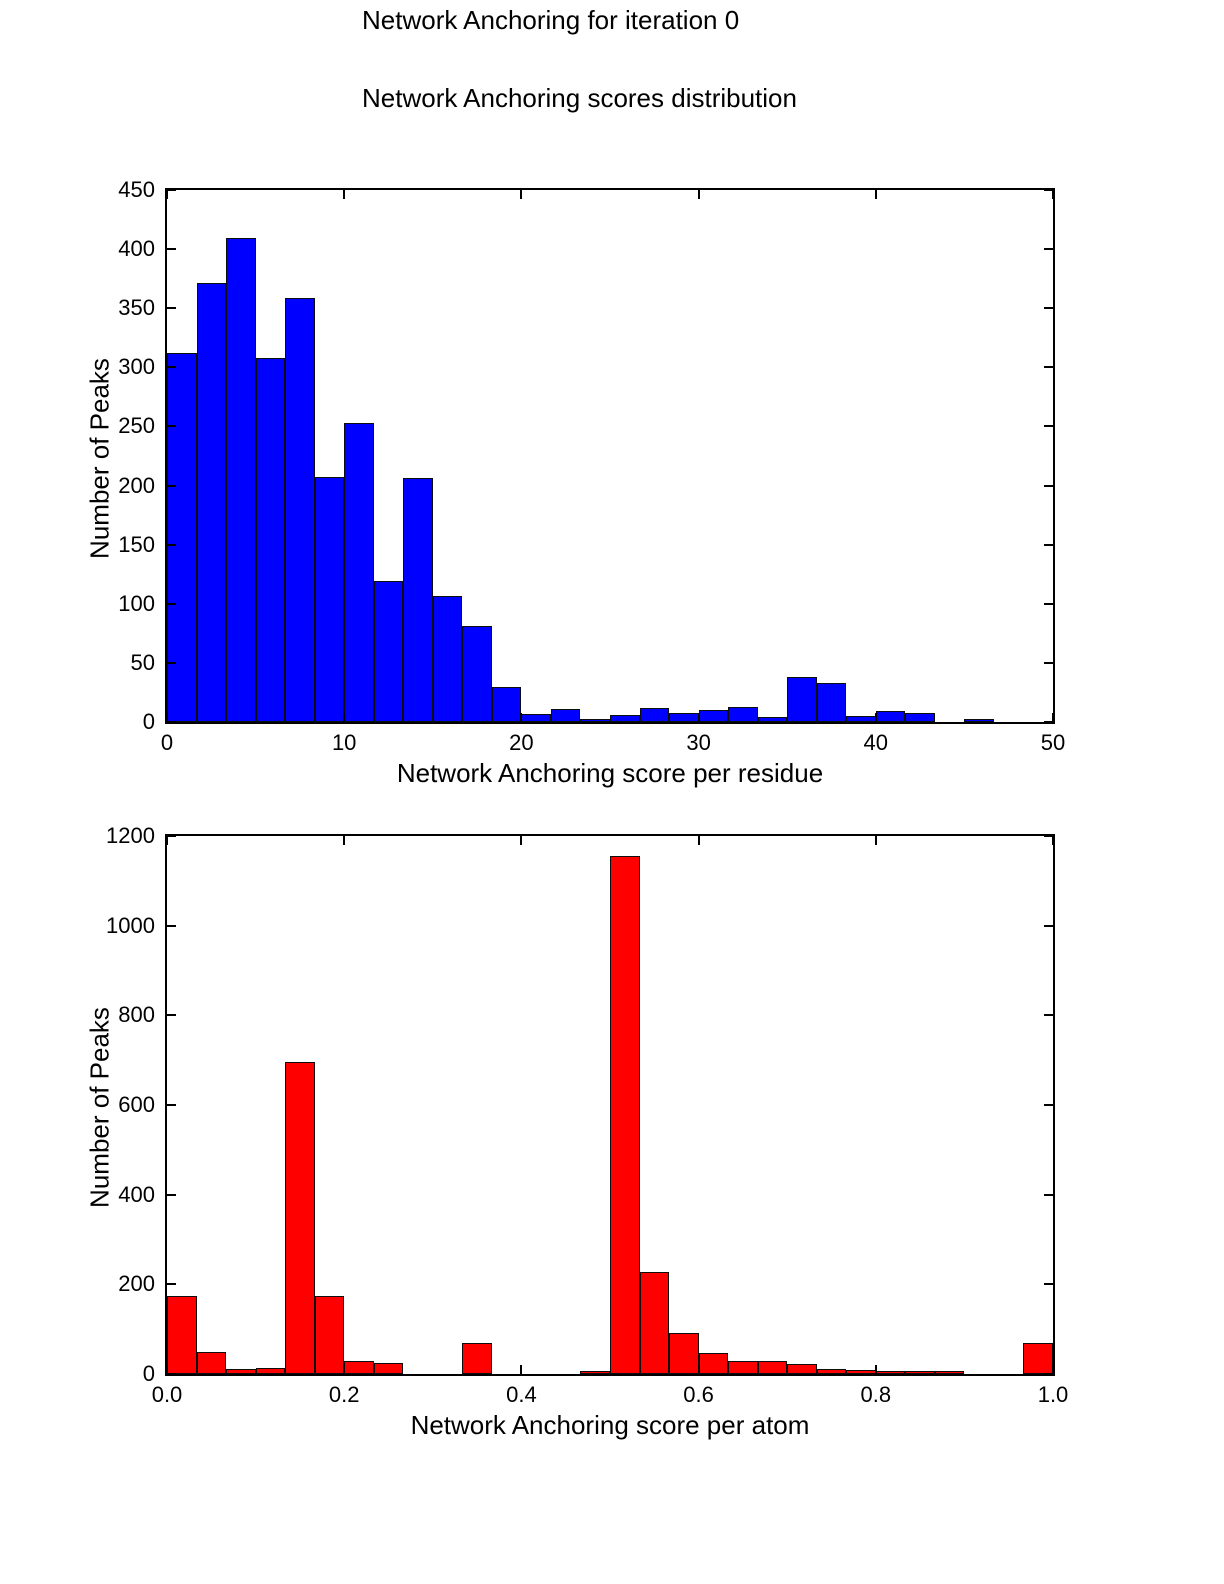 The height and width of the screenshot is (1584, 1224). Describe the element at coordinates (610, 773) in the screenshot. I see `residue-x-axis-label: Network Anchoring score per residue` at that location.